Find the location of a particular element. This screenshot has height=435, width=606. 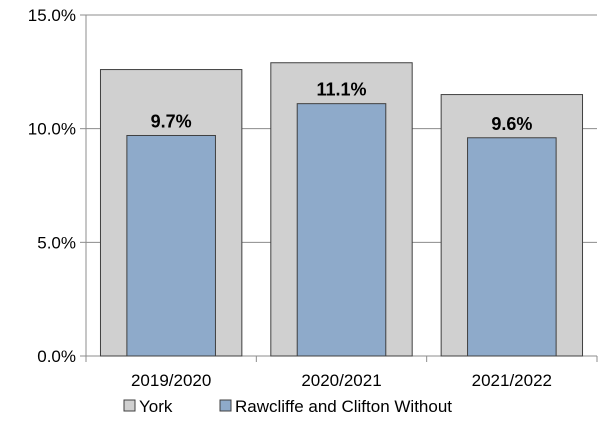

data-labels: 9.7% 11.1% 9.6% is located at coordinates (342, 107).